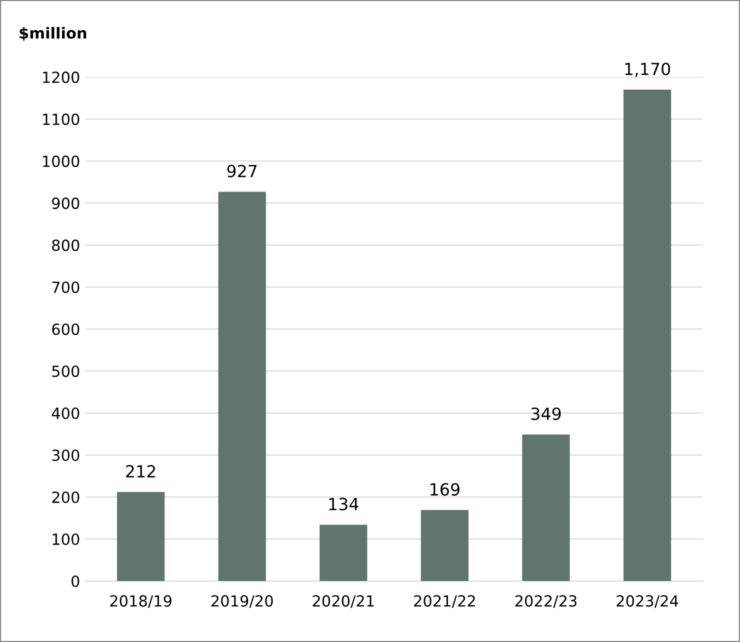 The height and width of the screenshot is (642, 740). What do you see at coordinates (242, 171) in the screenshot?
I see `data-label: 927` at bounding box center [242, 171].